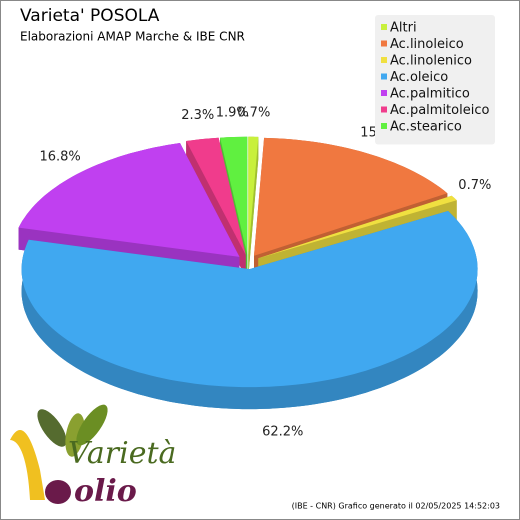  I want to click on logo: Varietà olio, so click(93, 456).